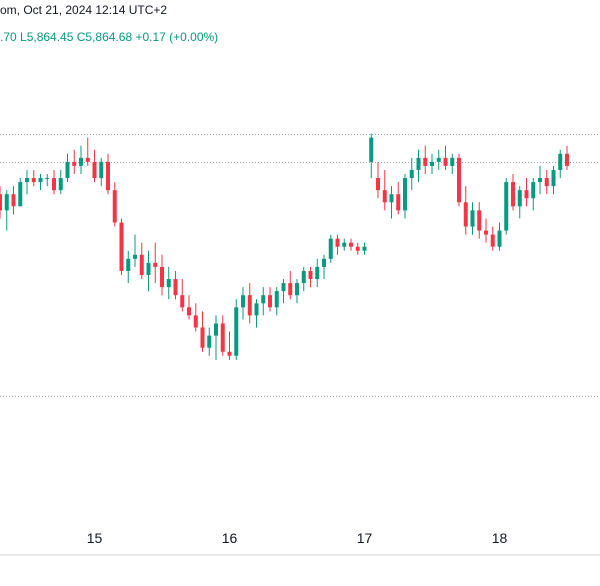 This screenshot has width=600, height=586. What do you see at coordinates (84, 10) in the screenshot?
I see `symbol-info-header: om, Oct 21, 2024 12:14 UTC+2` at bounding box center [84, 10].